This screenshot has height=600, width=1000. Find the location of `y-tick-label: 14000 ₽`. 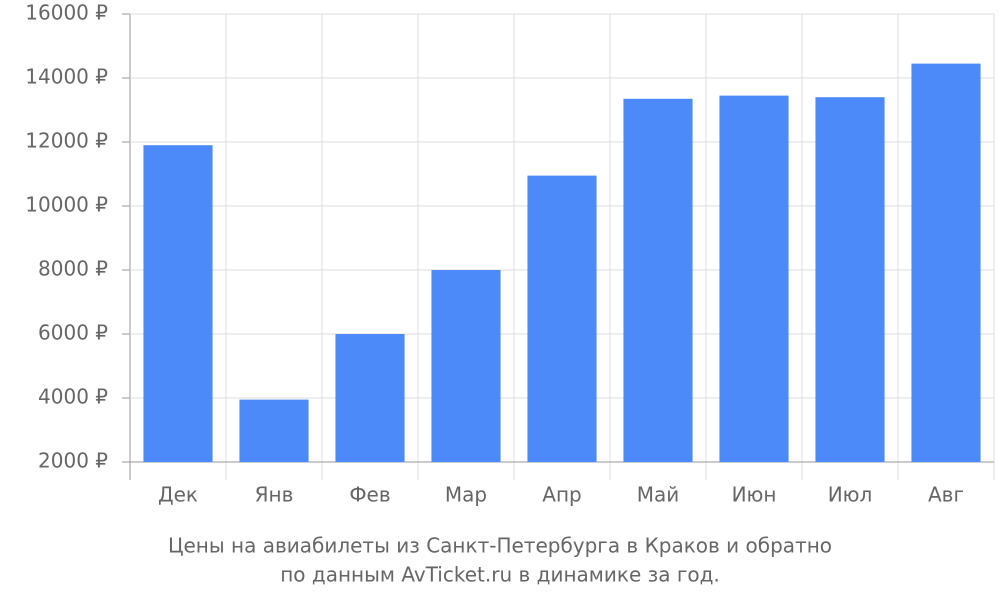

y-tick-label: 14000 ₽ is located at coordinates (66, 77).